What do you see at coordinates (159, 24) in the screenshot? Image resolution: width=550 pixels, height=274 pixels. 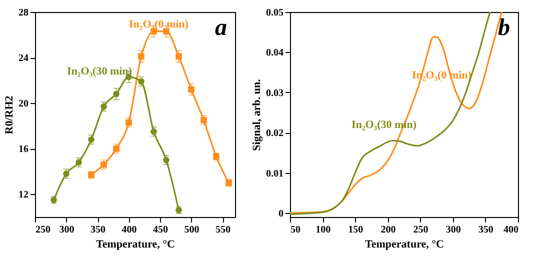 I see `series-label: In₂O₃(0 min)` at bounding box center [159, 24].